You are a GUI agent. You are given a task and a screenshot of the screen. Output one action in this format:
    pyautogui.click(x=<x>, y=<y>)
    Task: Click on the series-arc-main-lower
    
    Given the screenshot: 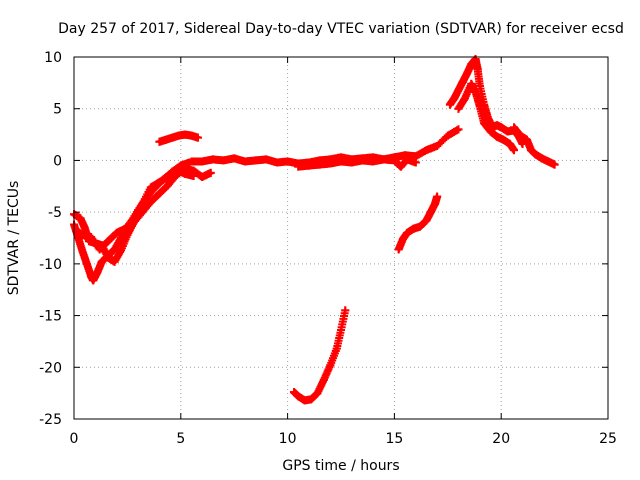 What is the action you would take?
    pyautogui.click(x=357, y=163)
    